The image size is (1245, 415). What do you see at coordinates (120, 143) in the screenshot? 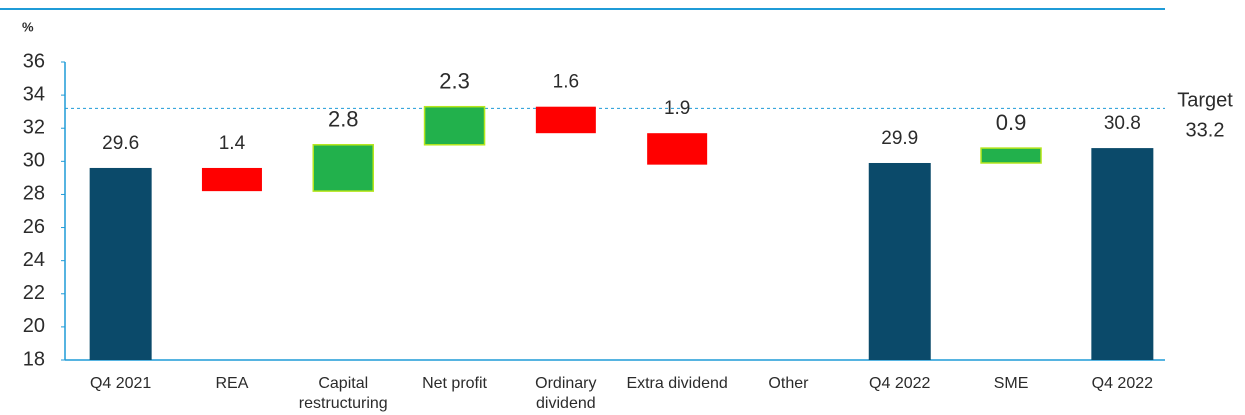
I see `data-label: 29.6` at bounding box center [120, 143].